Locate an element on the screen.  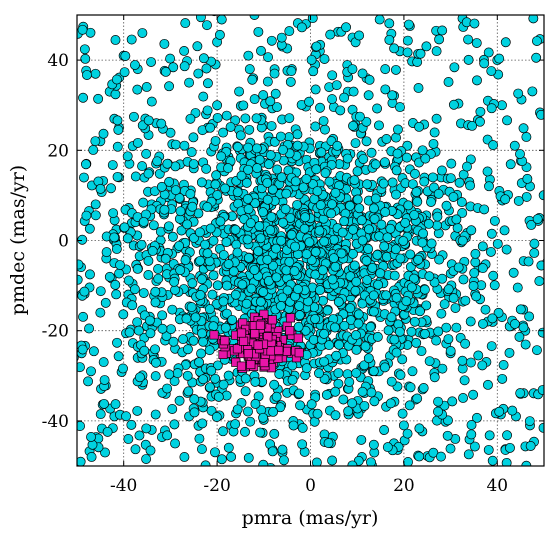
x-axis-title: pmra (mas/yr) is located at coordinates (310, 518).